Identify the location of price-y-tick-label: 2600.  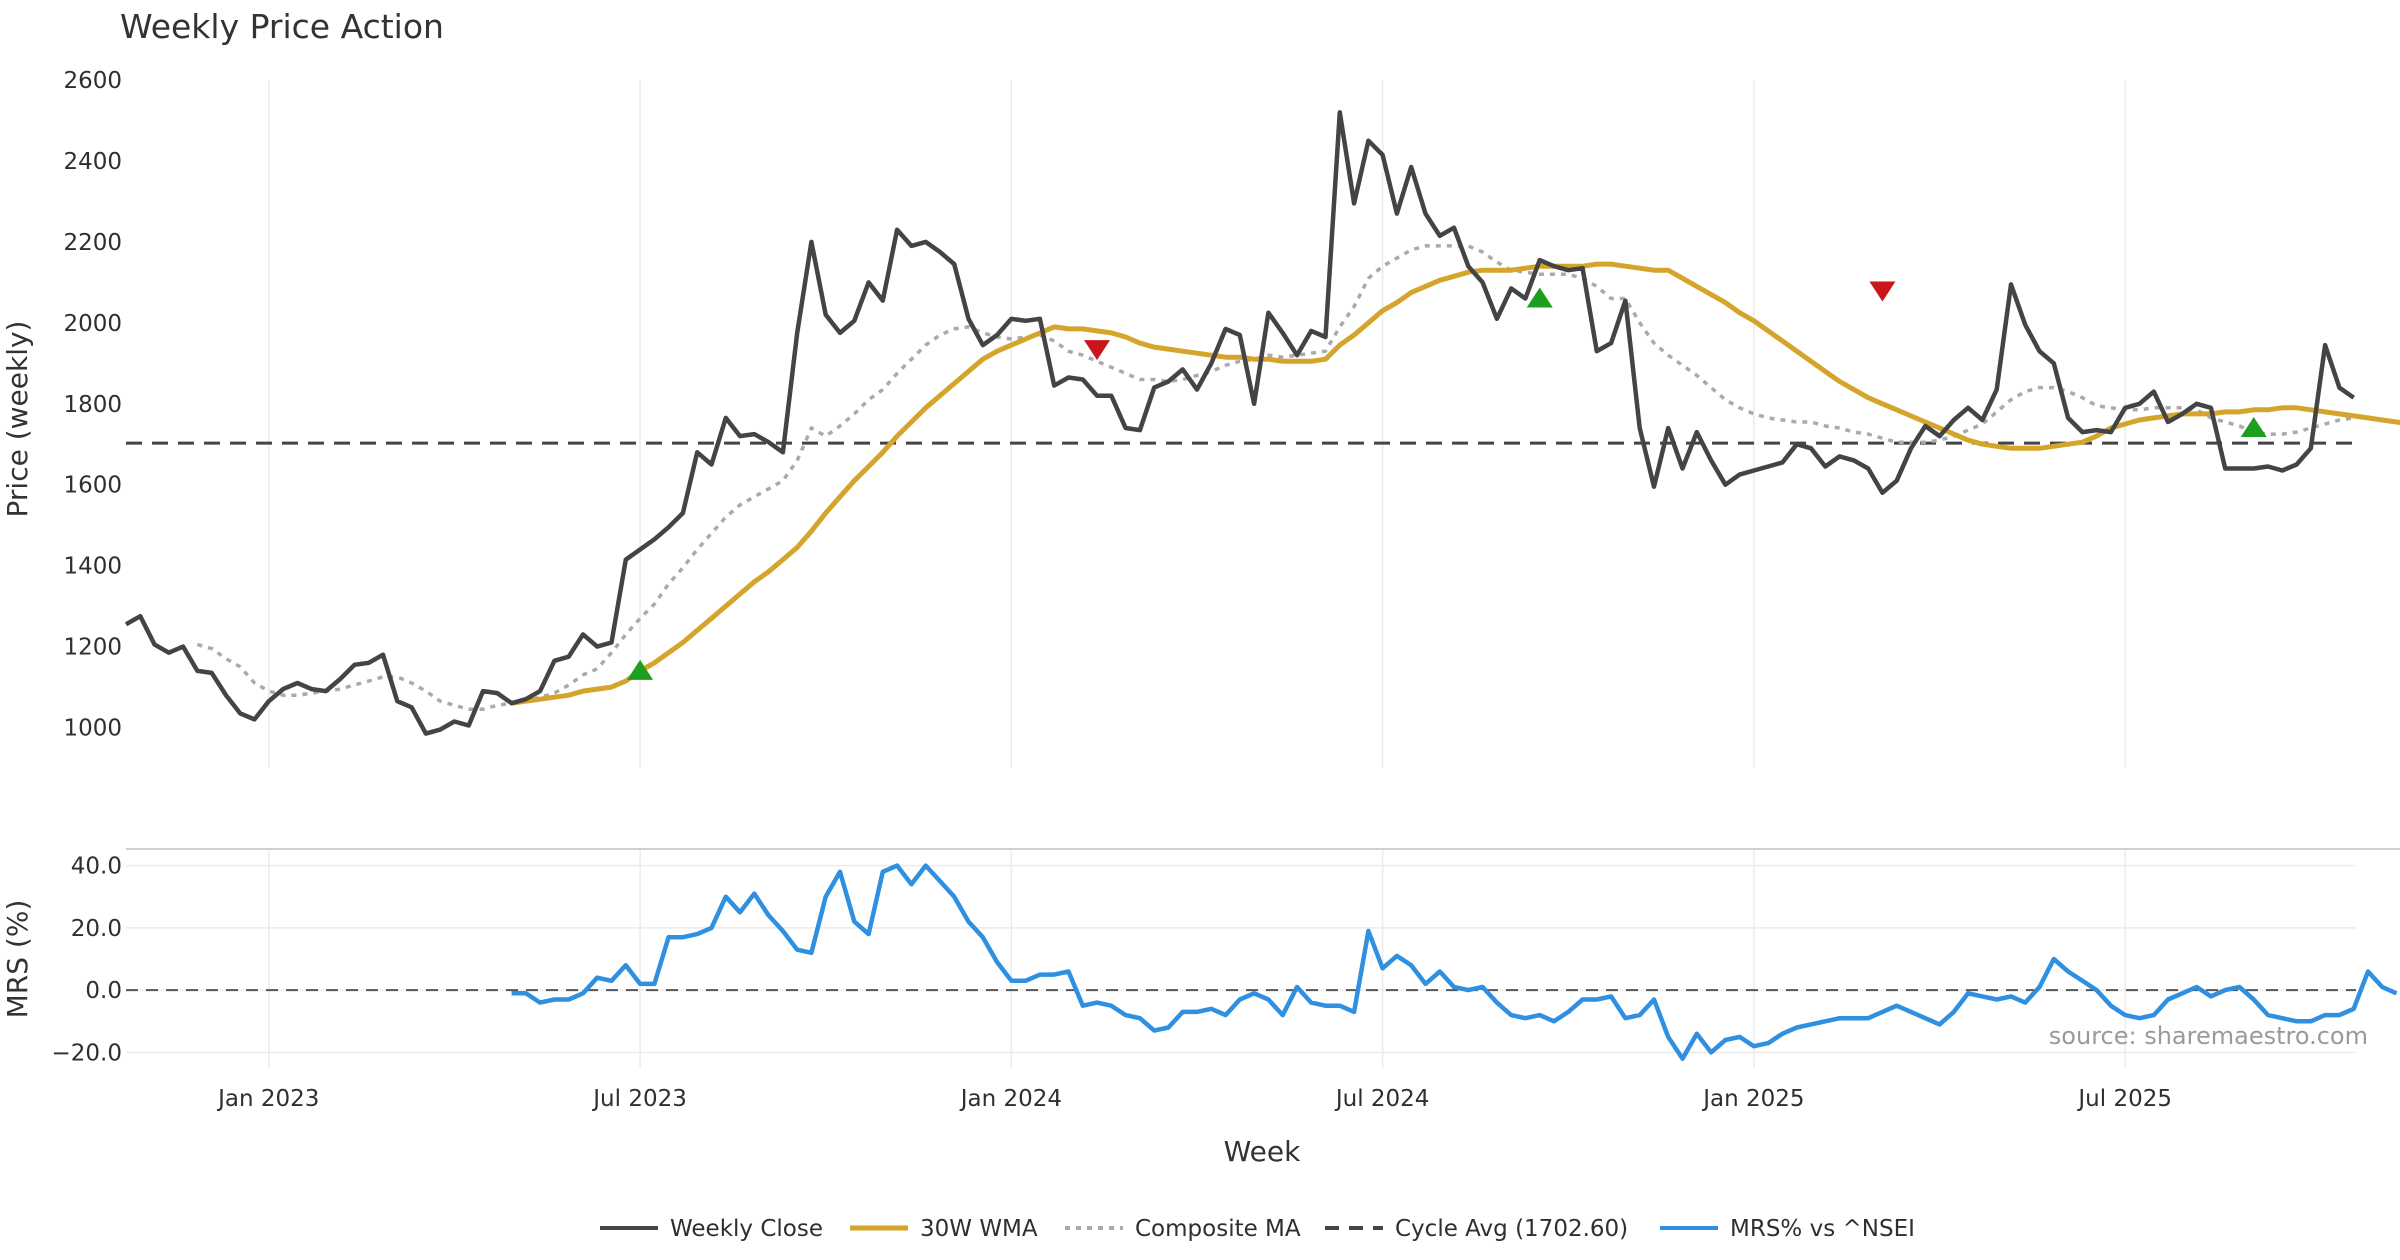
(92, 81).